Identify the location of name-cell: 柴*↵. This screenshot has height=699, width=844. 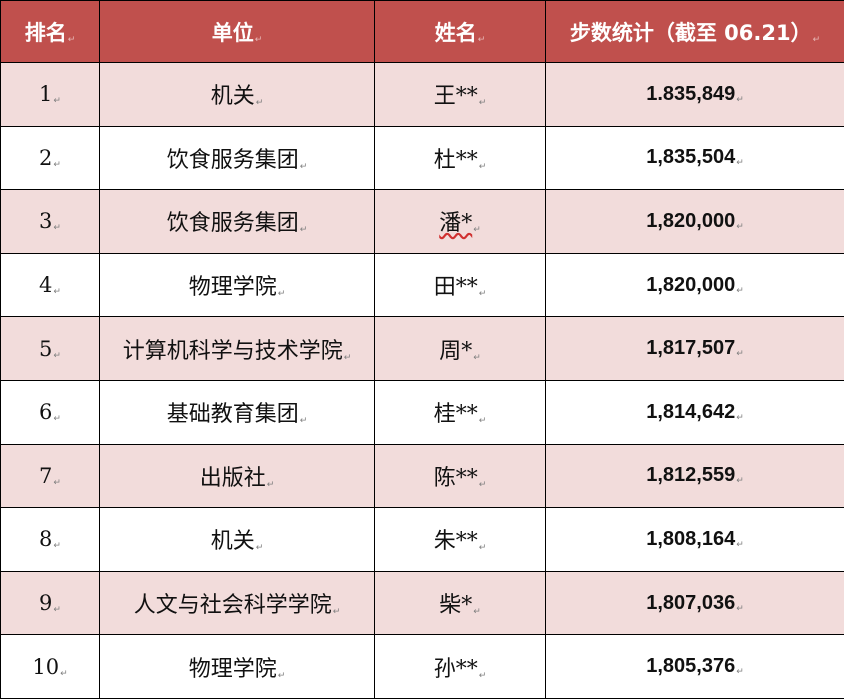
(460, 603).